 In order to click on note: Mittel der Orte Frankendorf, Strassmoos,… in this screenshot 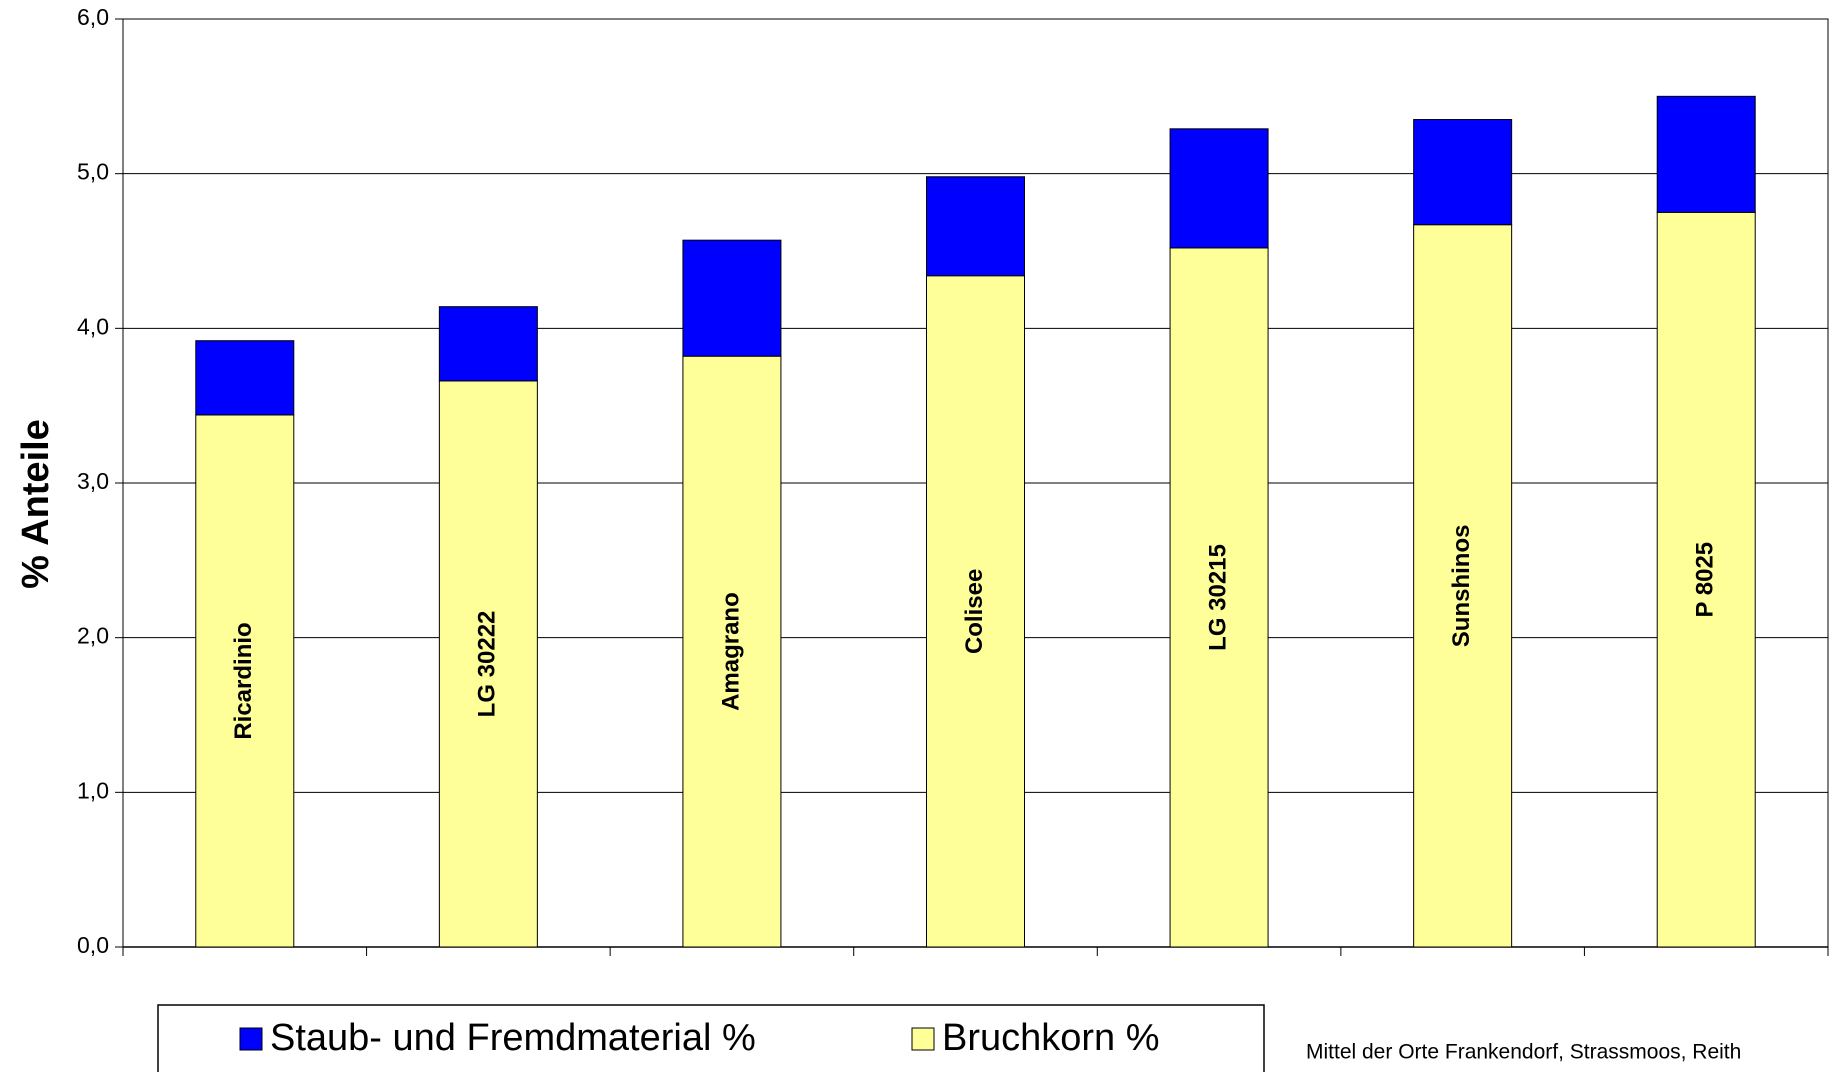, I will do `click(1523, 1052)`.